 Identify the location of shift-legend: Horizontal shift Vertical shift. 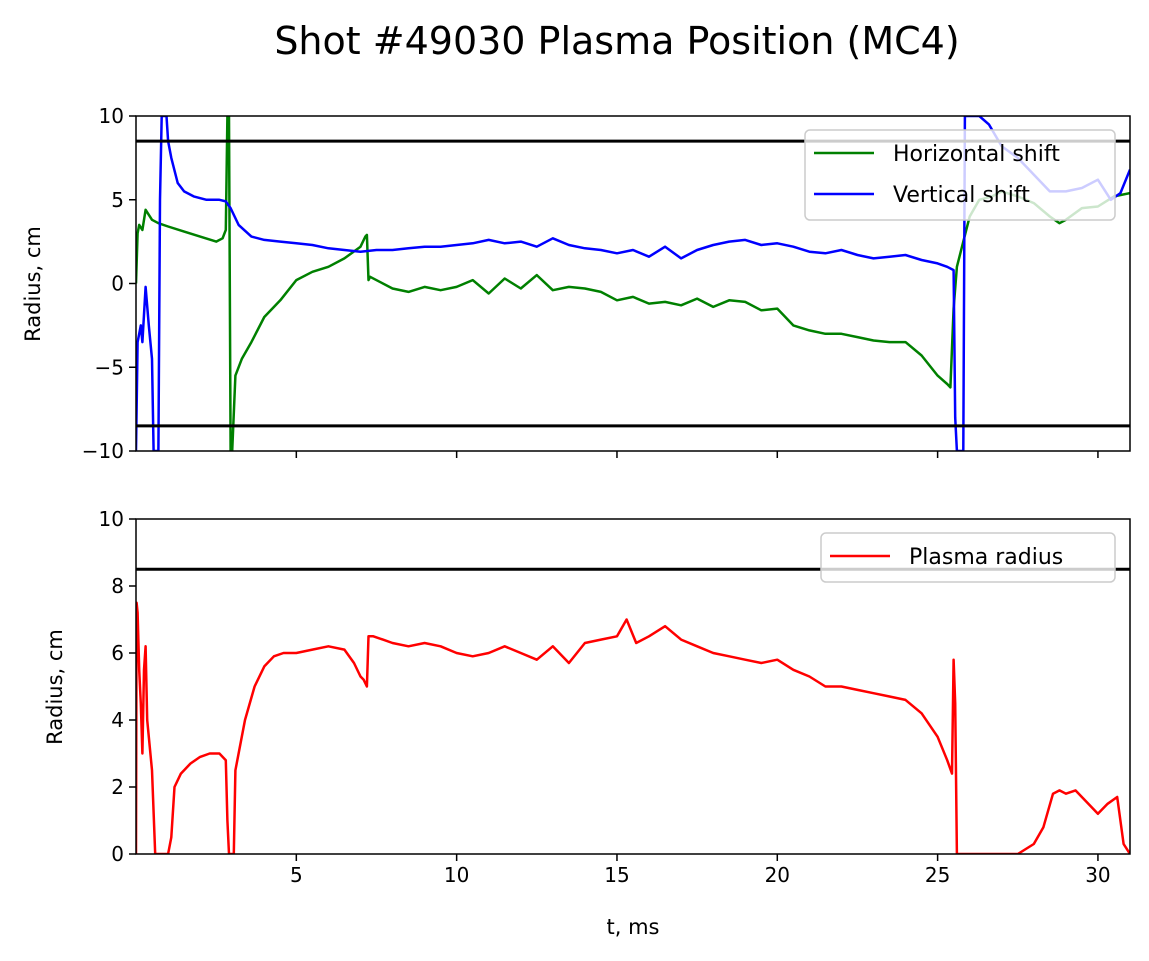
(960, 175).